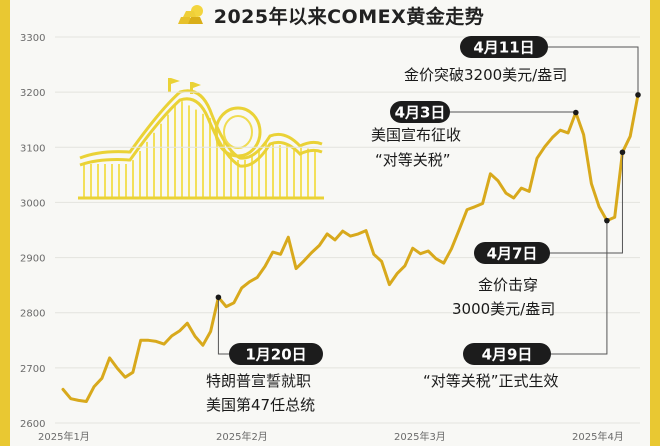 The image size is (660, 446). Describe the element at coordinates (32, 231) in the screenshot. I see `y-axis: 2600 2700 2800 2900 3000 3100 3200 3300` at that location.